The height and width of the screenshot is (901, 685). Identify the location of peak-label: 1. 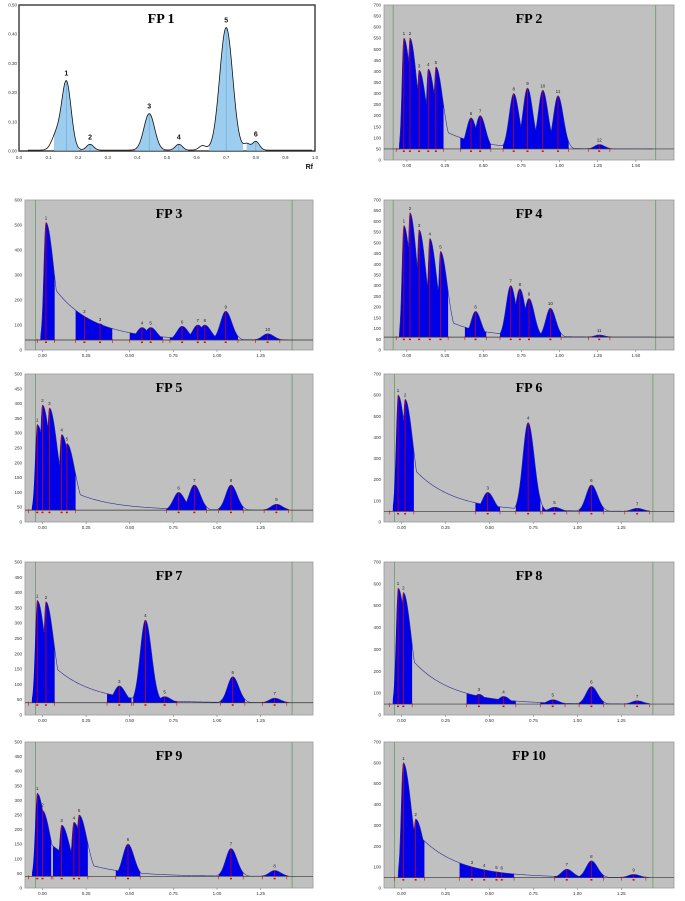
(37, 788).